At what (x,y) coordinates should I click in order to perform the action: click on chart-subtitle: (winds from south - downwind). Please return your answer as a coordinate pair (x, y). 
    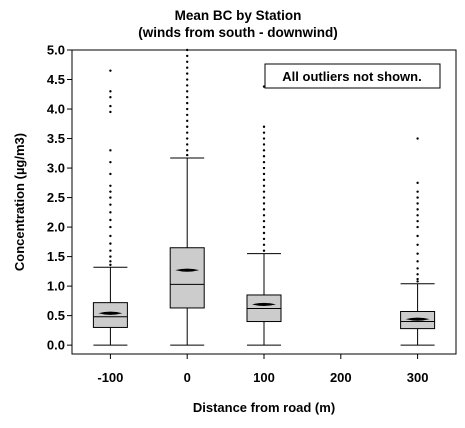
    Looking at the image, I should click on (237, 32).